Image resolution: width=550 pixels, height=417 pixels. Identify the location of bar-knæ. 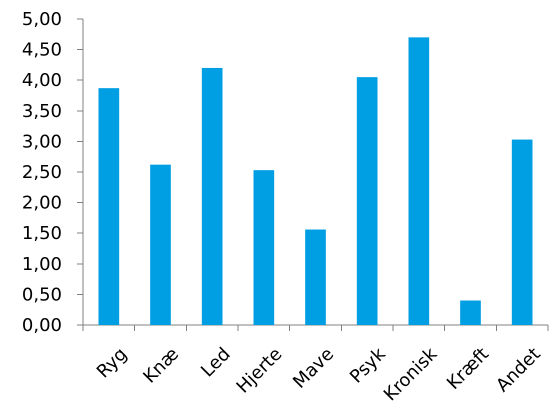
(160, 244).